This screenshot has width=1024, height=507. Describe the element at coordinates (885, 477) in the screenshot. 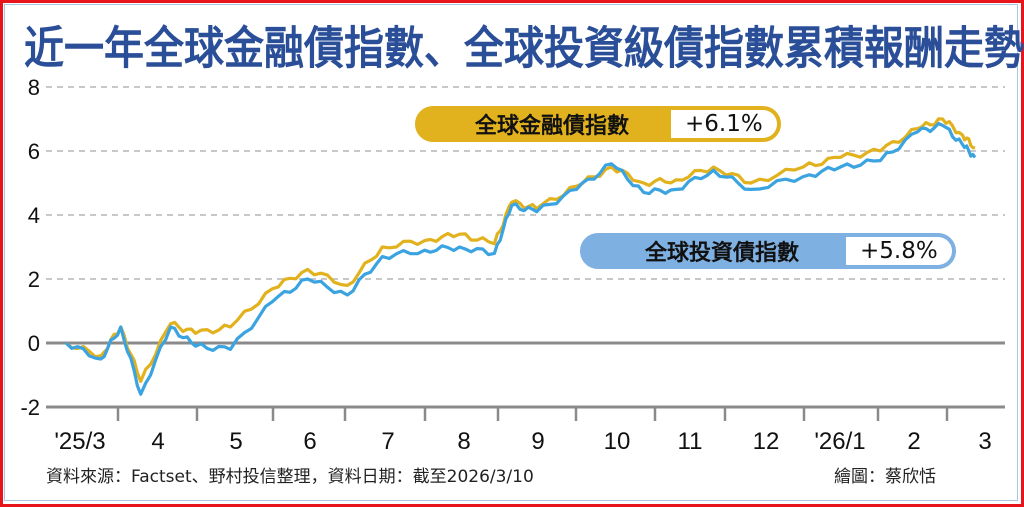

I see `illustrator-credit: 繪圖：蔡欣恬` at that location.